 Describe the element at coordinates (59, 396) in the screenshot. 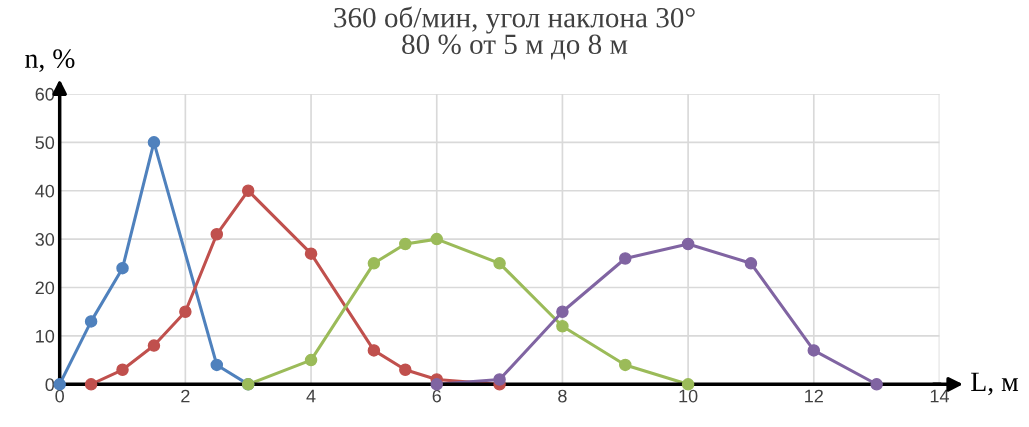

I see `x-tick-label: 0` at that location.